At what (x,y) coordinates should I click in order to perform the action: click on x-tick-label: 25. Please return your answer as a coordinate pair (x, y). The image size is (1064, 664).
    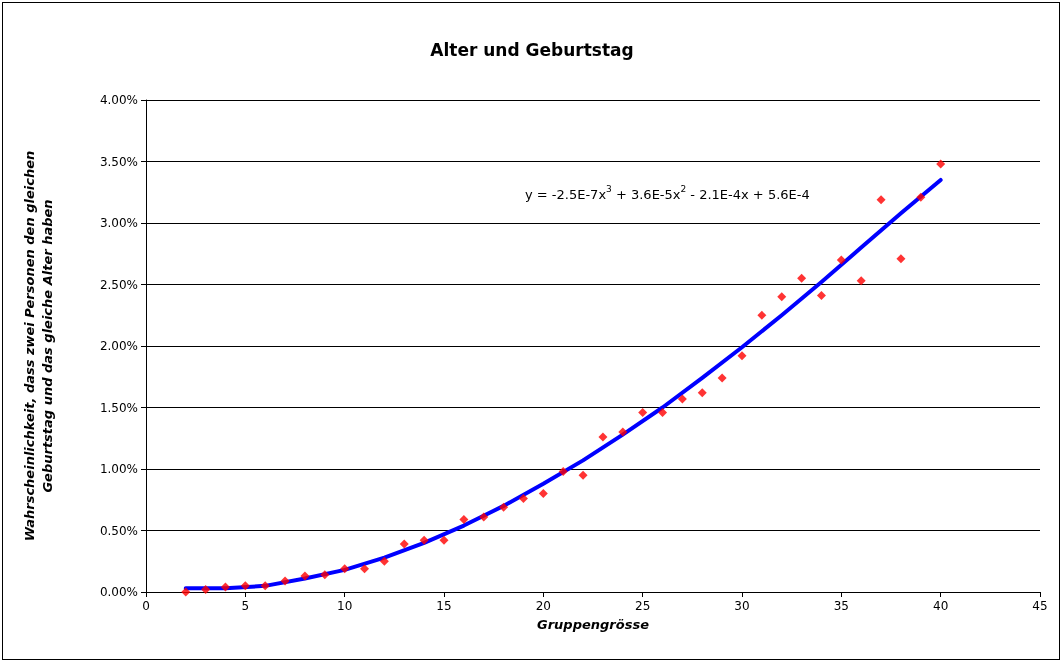
    Looking at the image, I should click on (643, 606).